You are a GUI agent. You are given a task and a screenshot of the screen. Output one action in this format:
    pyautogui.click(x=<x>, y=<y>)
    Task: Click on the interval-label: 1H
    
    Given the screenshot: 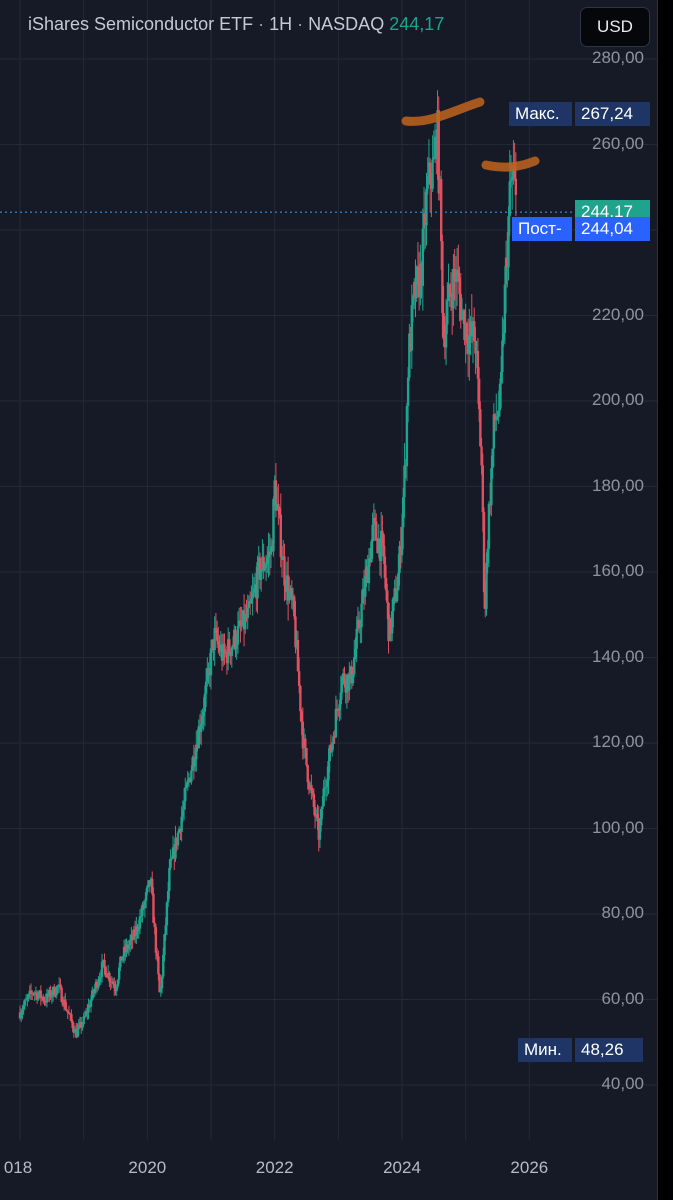 What is the action you would take?
    pyautogui.click(x=281, y=24)
    